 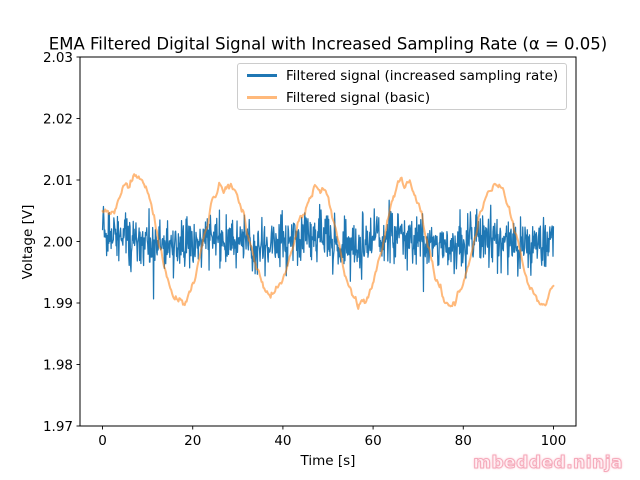 I want to click on x-axis-label: Time [s], so click(x=328, y=461).